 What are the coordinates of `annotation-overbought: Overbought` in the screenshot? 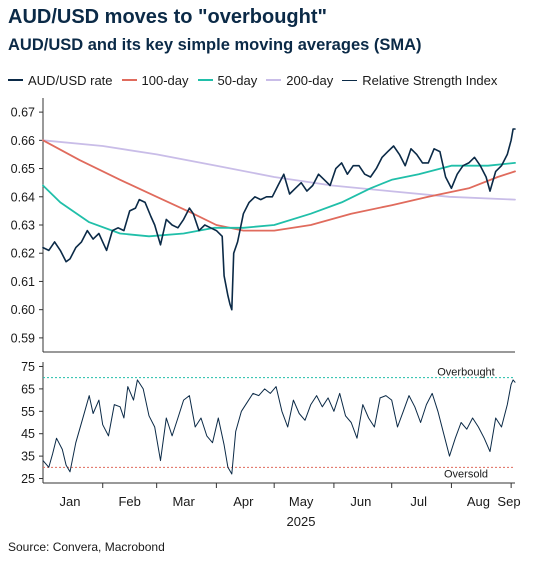 It's located at (465, 373).